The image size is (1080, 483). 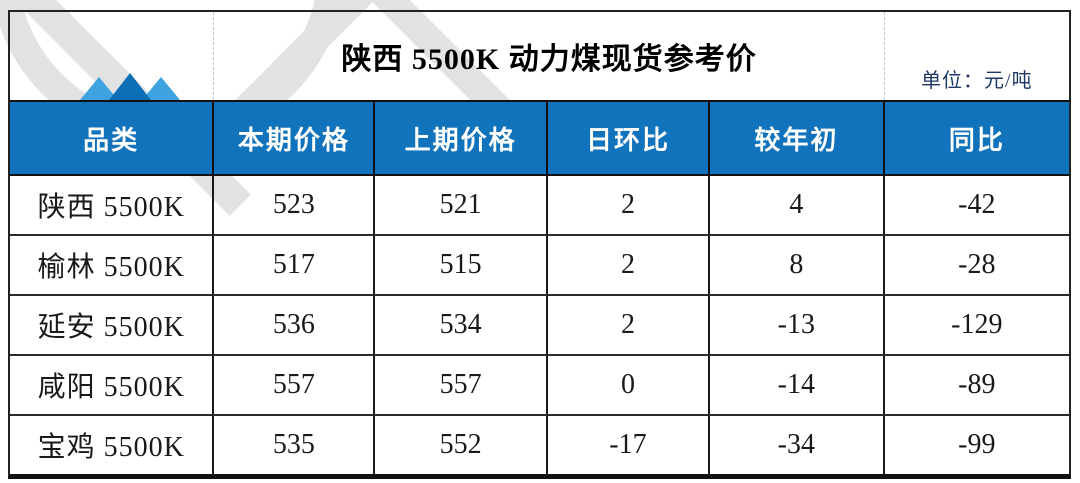 I want to click on table-row: 宝鸡 5500K 535 552 -17 -34 -99, so click(x=539, y=445).